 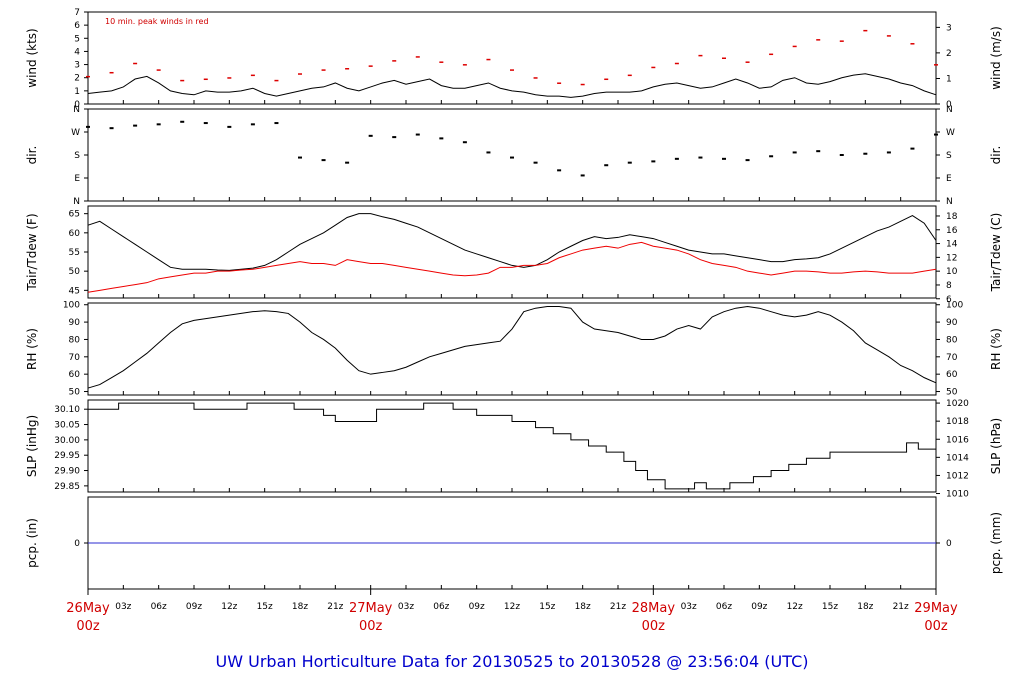 What do you see at coordinates (75, 323) in the screenshot?
I see `left-tick-label: 90` at bounding box center [75, 323].